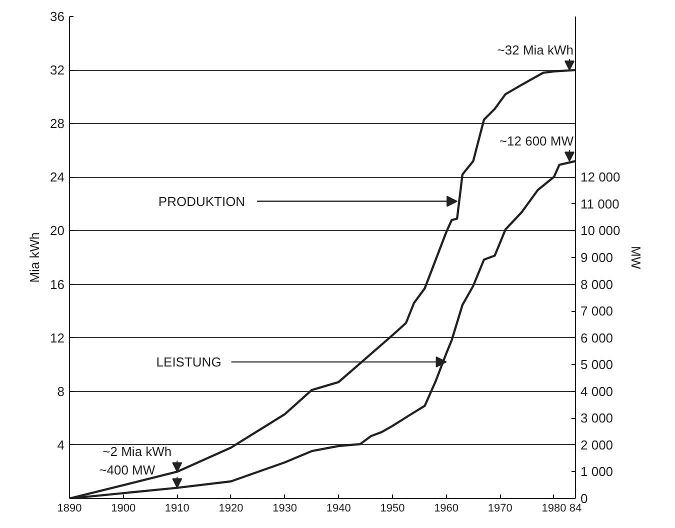  I want to click on y2-tick-label: 6 000, so click(597, 338).